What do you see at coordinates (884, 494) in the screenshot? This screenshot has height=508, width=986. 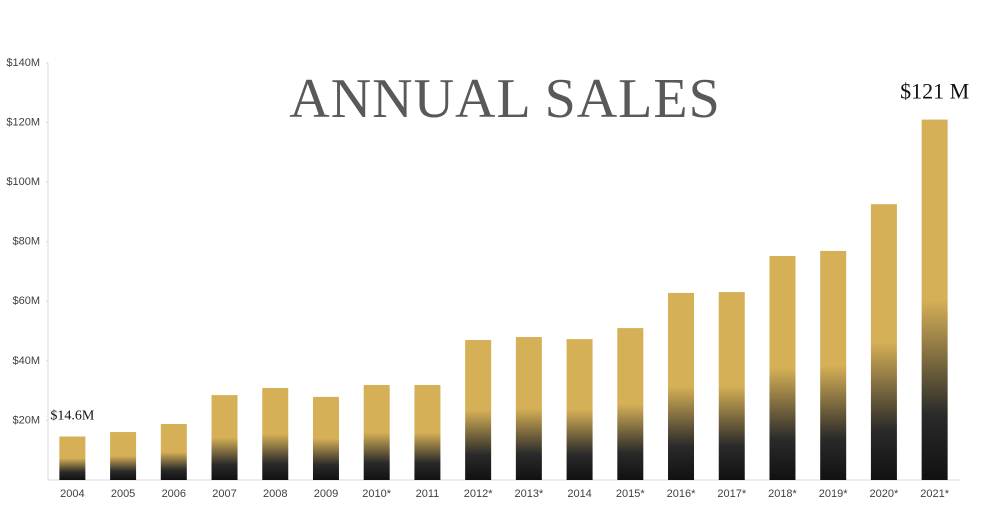 I see `x-tick-label: 2020*` at bounding box center [884, 494].